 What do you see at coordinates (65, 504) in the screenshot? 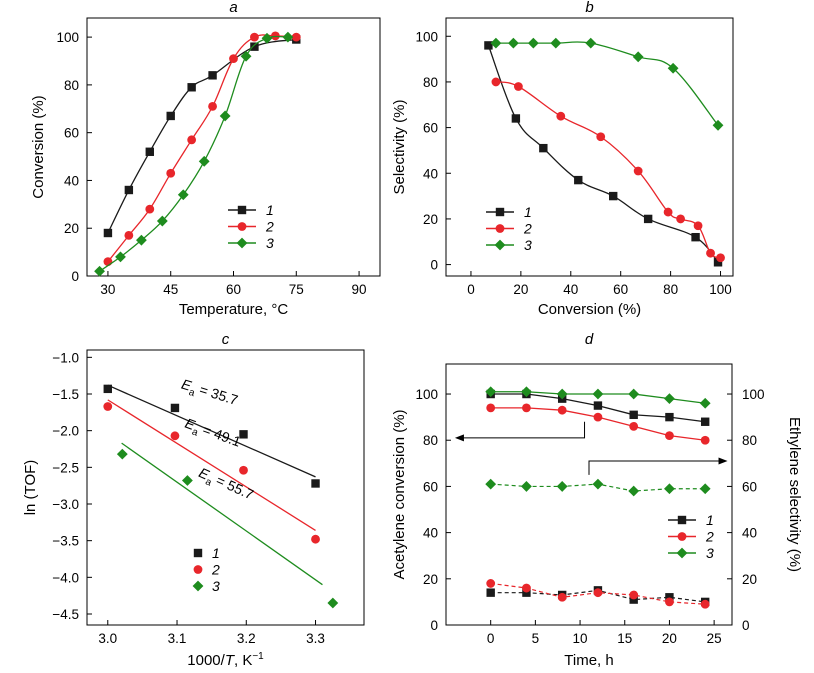
I see `y-tick-label: −3.0` at bounding box center [65, 504].